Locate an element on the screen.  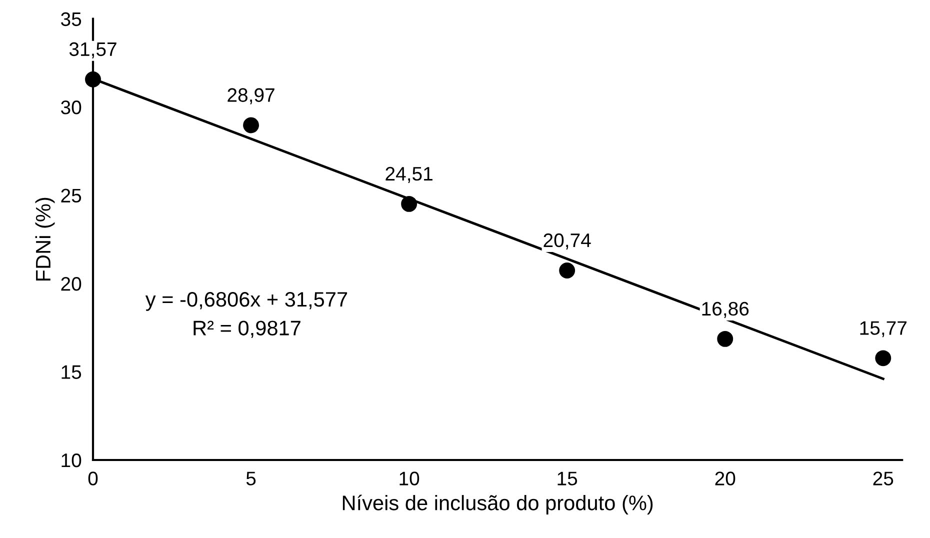
x-tick-label: 15 is located at coordinates (568, 479).